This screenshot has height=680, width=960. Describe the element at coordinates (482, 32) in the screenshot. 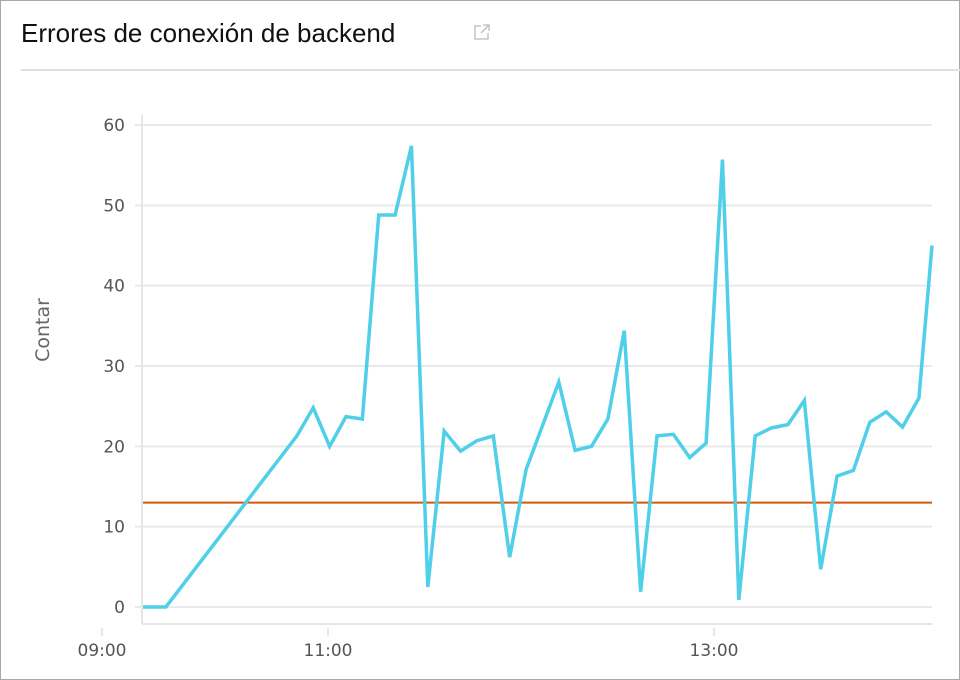

I see `external-link-icon` at that location.